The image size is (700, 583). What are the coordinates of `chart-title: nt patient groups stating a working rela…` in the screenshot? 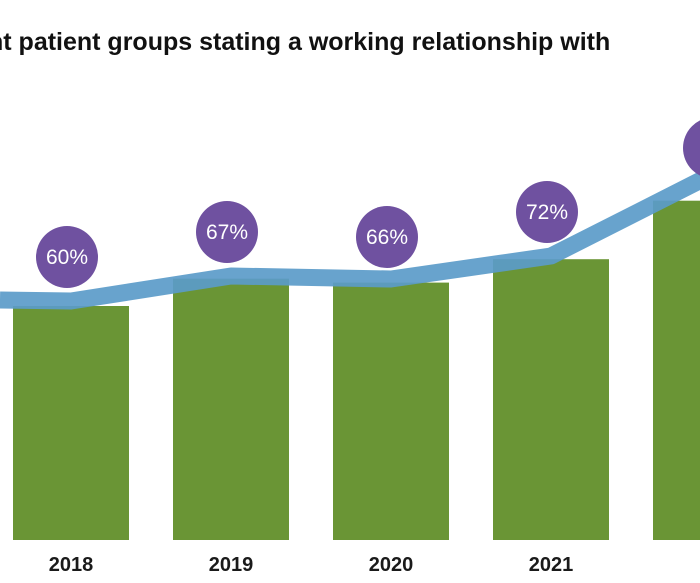 It's located at (305, 42).